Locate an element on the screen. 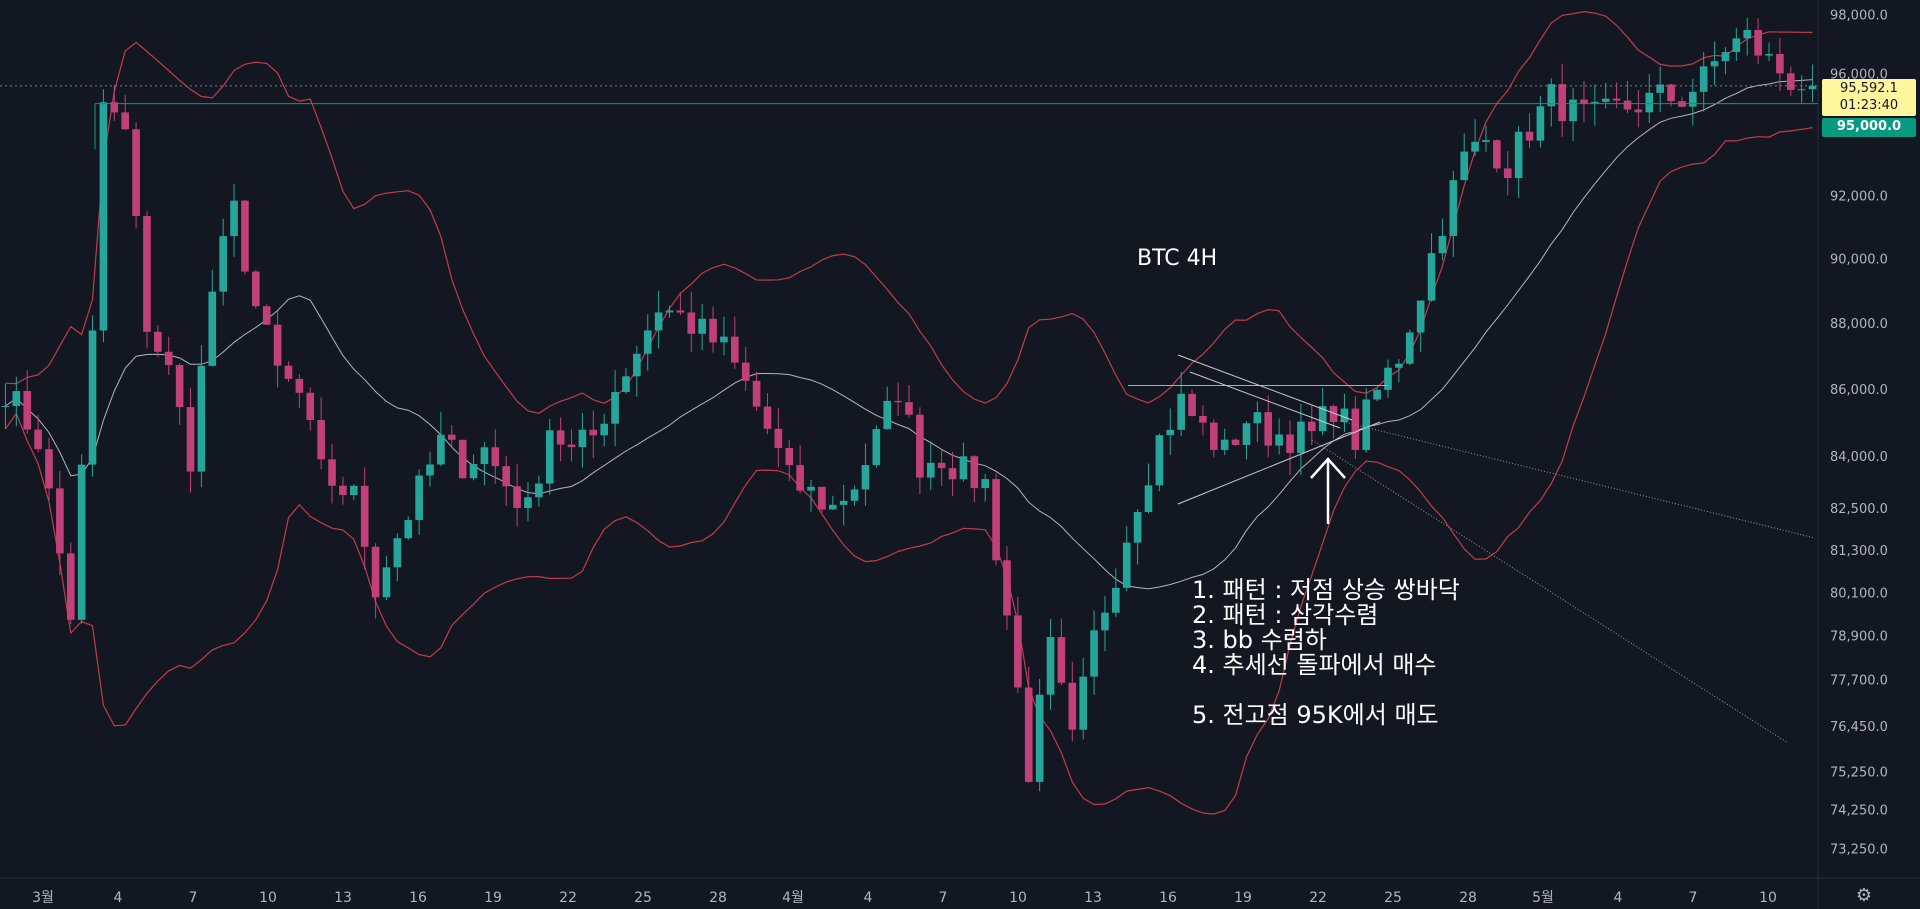 The image size is (1920, 909). x-tick-label: 7 is located at coordinates (1693, 898).